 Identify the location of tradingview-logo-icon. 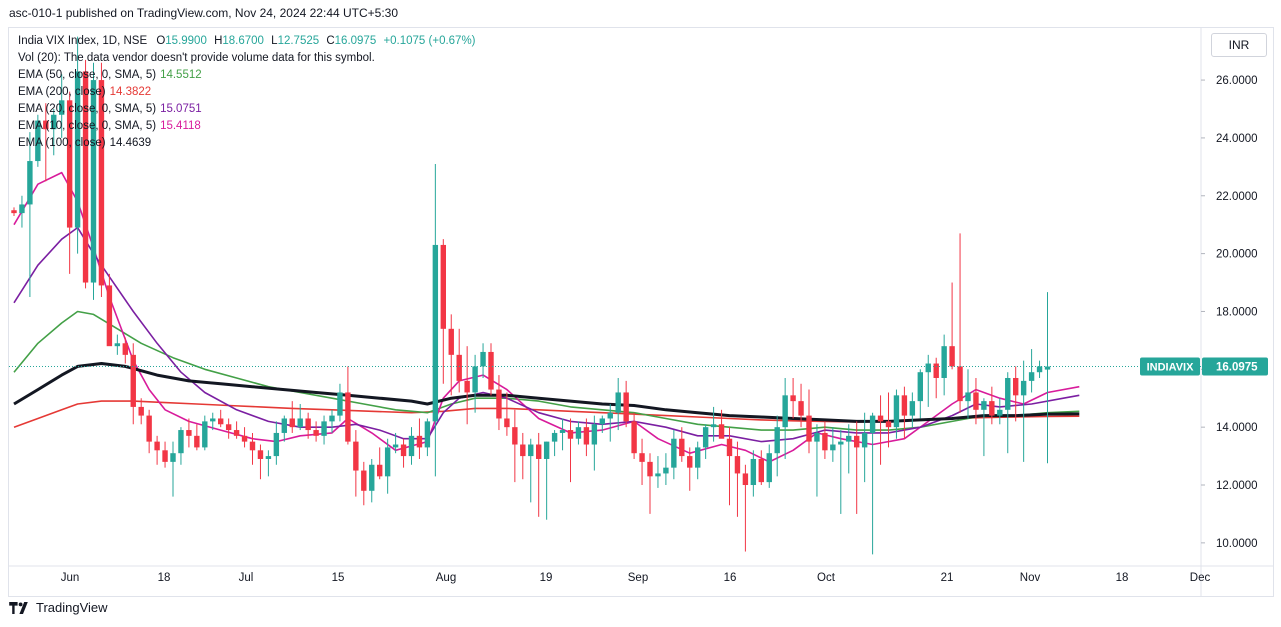
(18, 607).